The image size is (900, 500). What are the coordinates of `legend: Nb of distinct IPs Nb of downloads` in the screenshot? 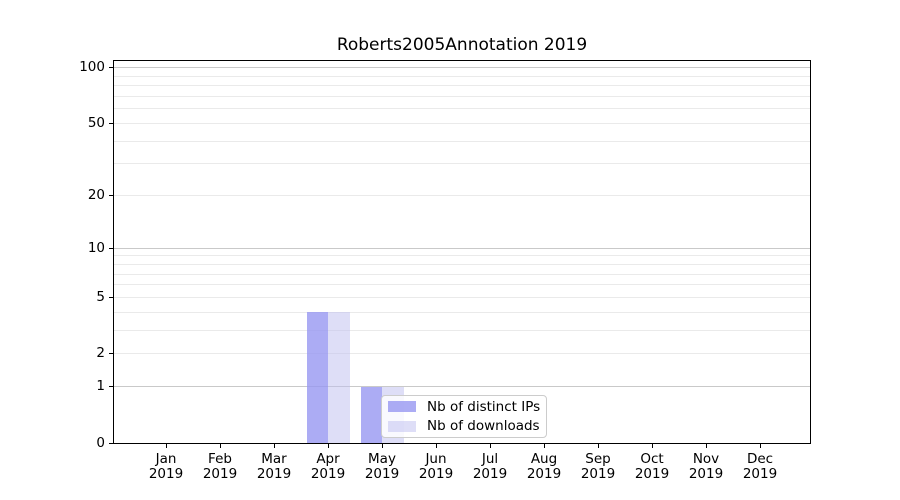 It's located at (464, 416).